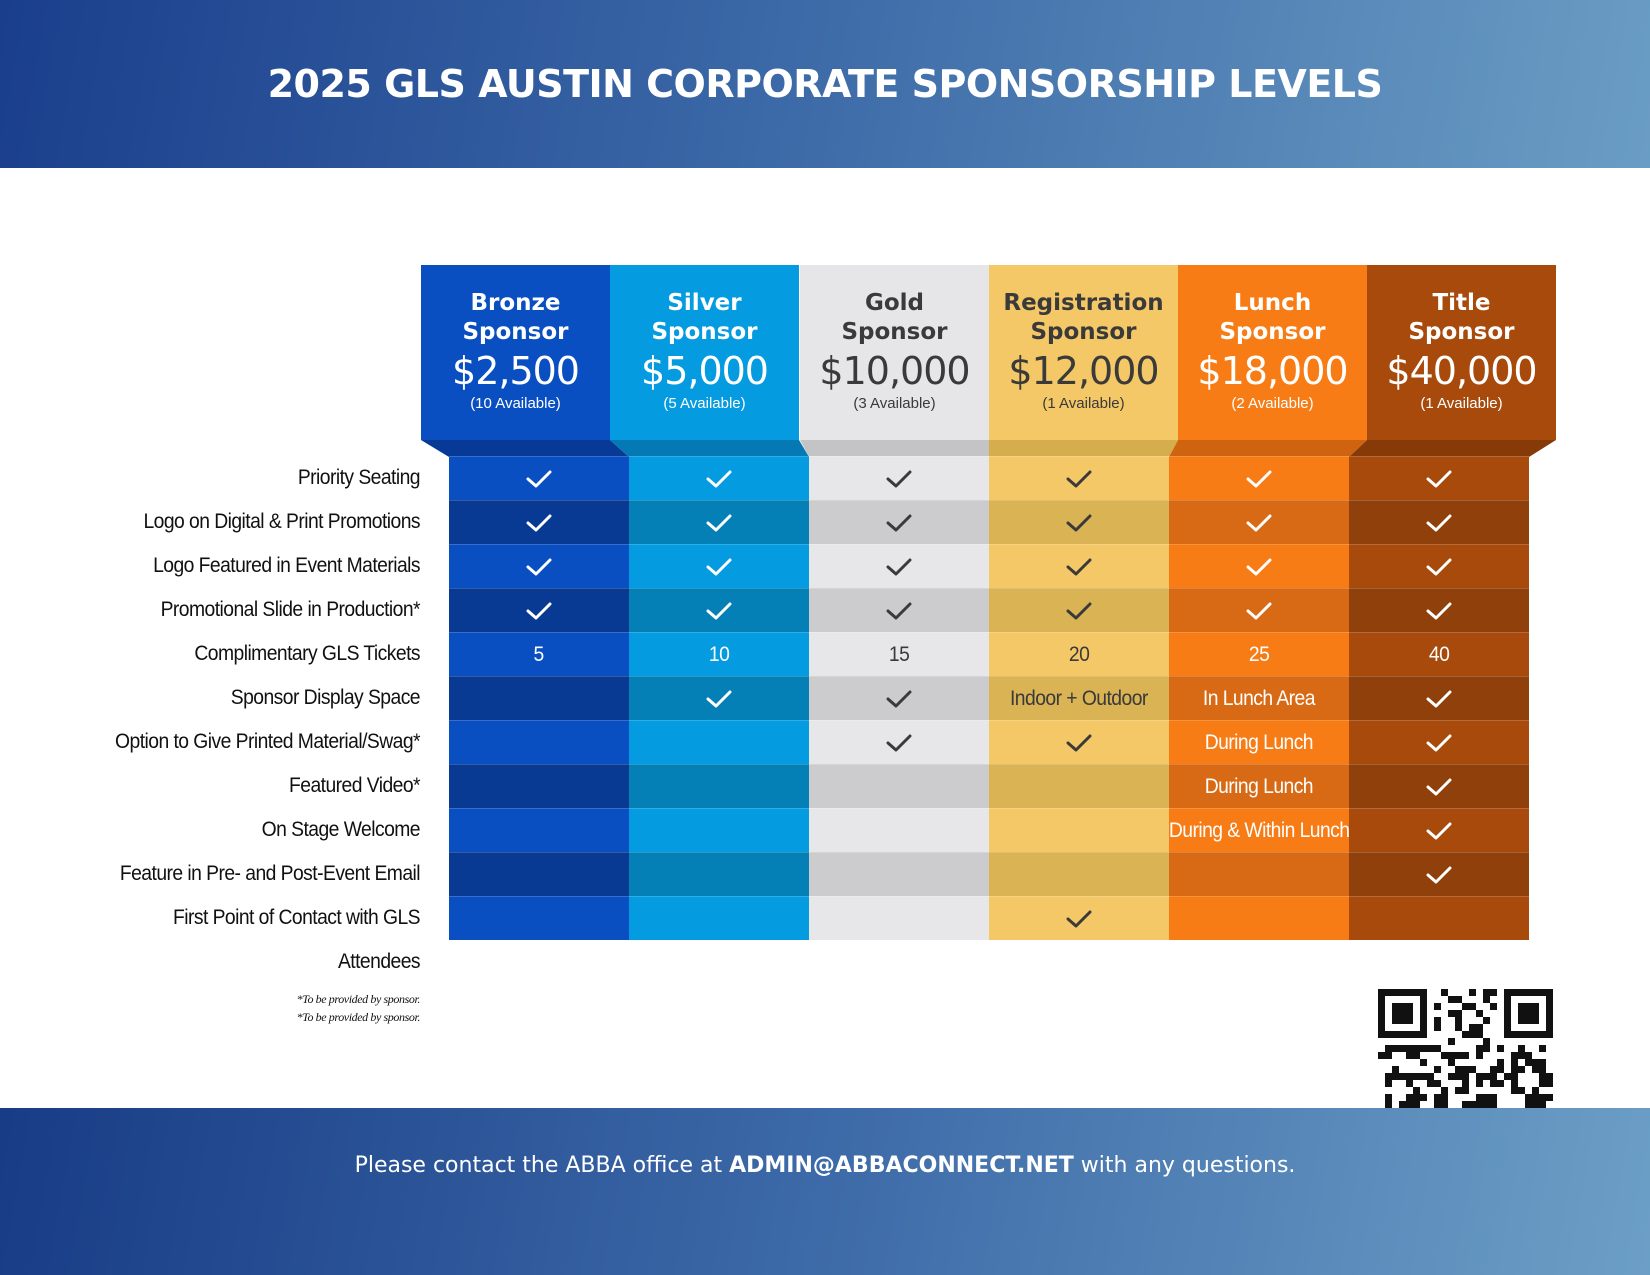 This screenshot has width=1650, height=1275. I want to click on tier-header: Silver Sponsor $5,000 (5 Available), so click(704, 352).